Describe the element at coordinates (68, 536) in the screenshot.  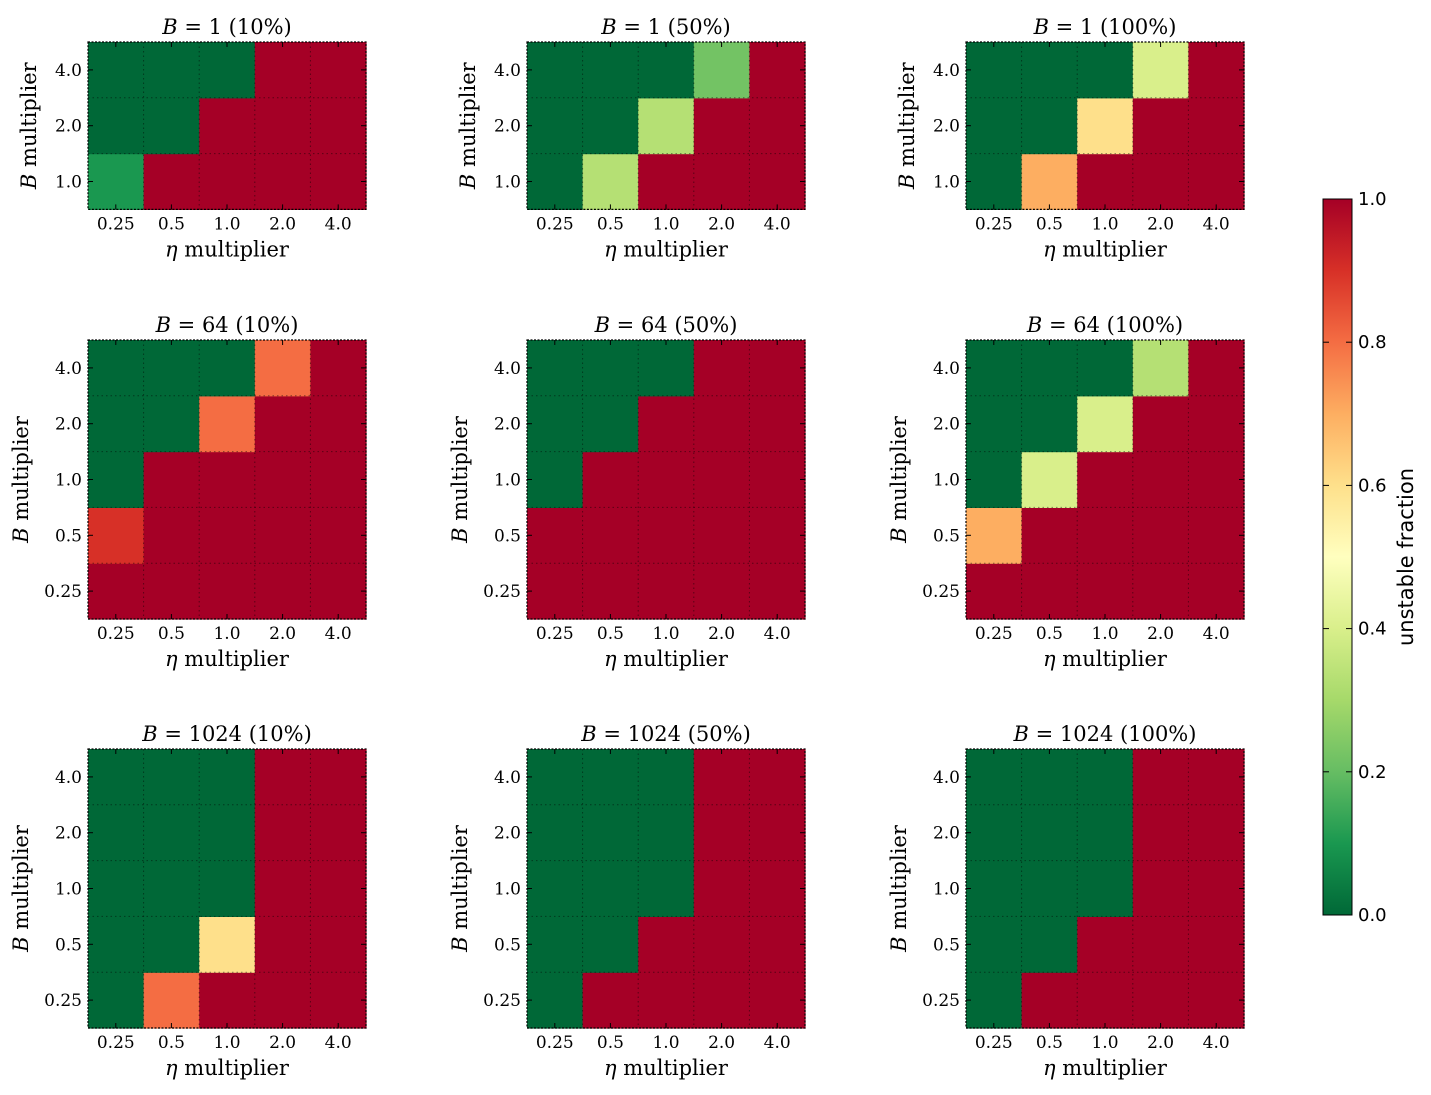
I see `y-tick-label: 0.5` at that location.